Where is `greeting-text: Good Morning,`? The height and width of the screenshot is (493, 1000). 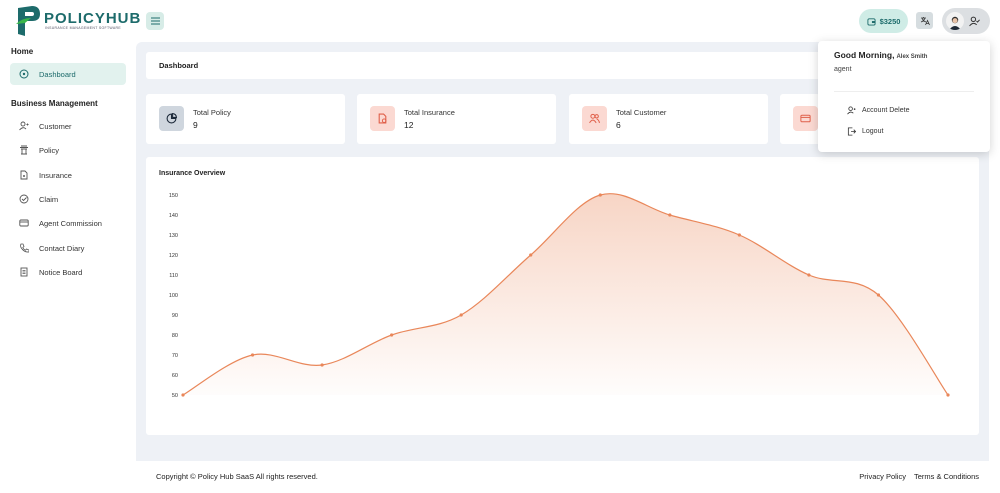 greeting-text: Good Morning, is located at coordinates (864, 55).